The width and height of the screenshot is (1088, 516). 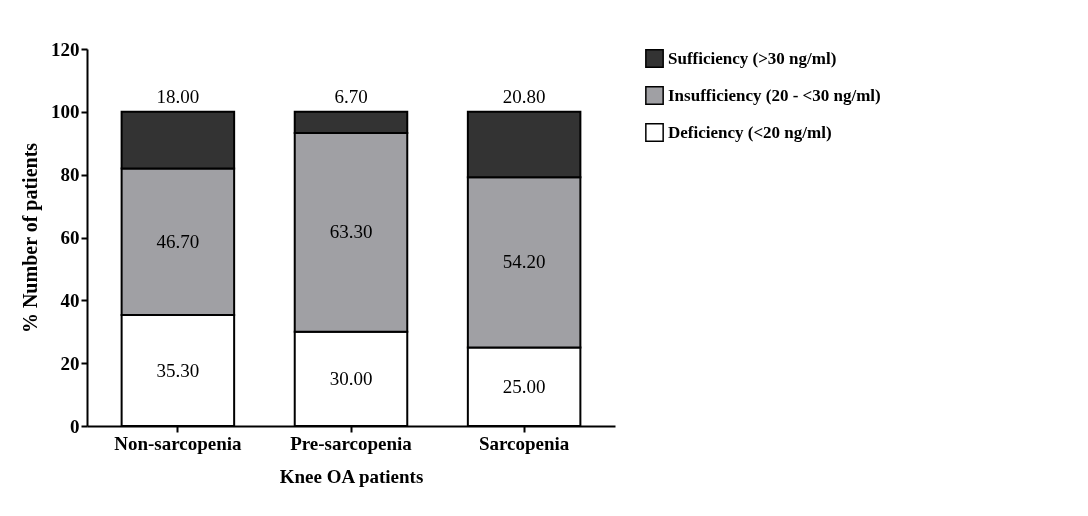 I want to click on data-label: 30.00, so click(x=351, y=378).